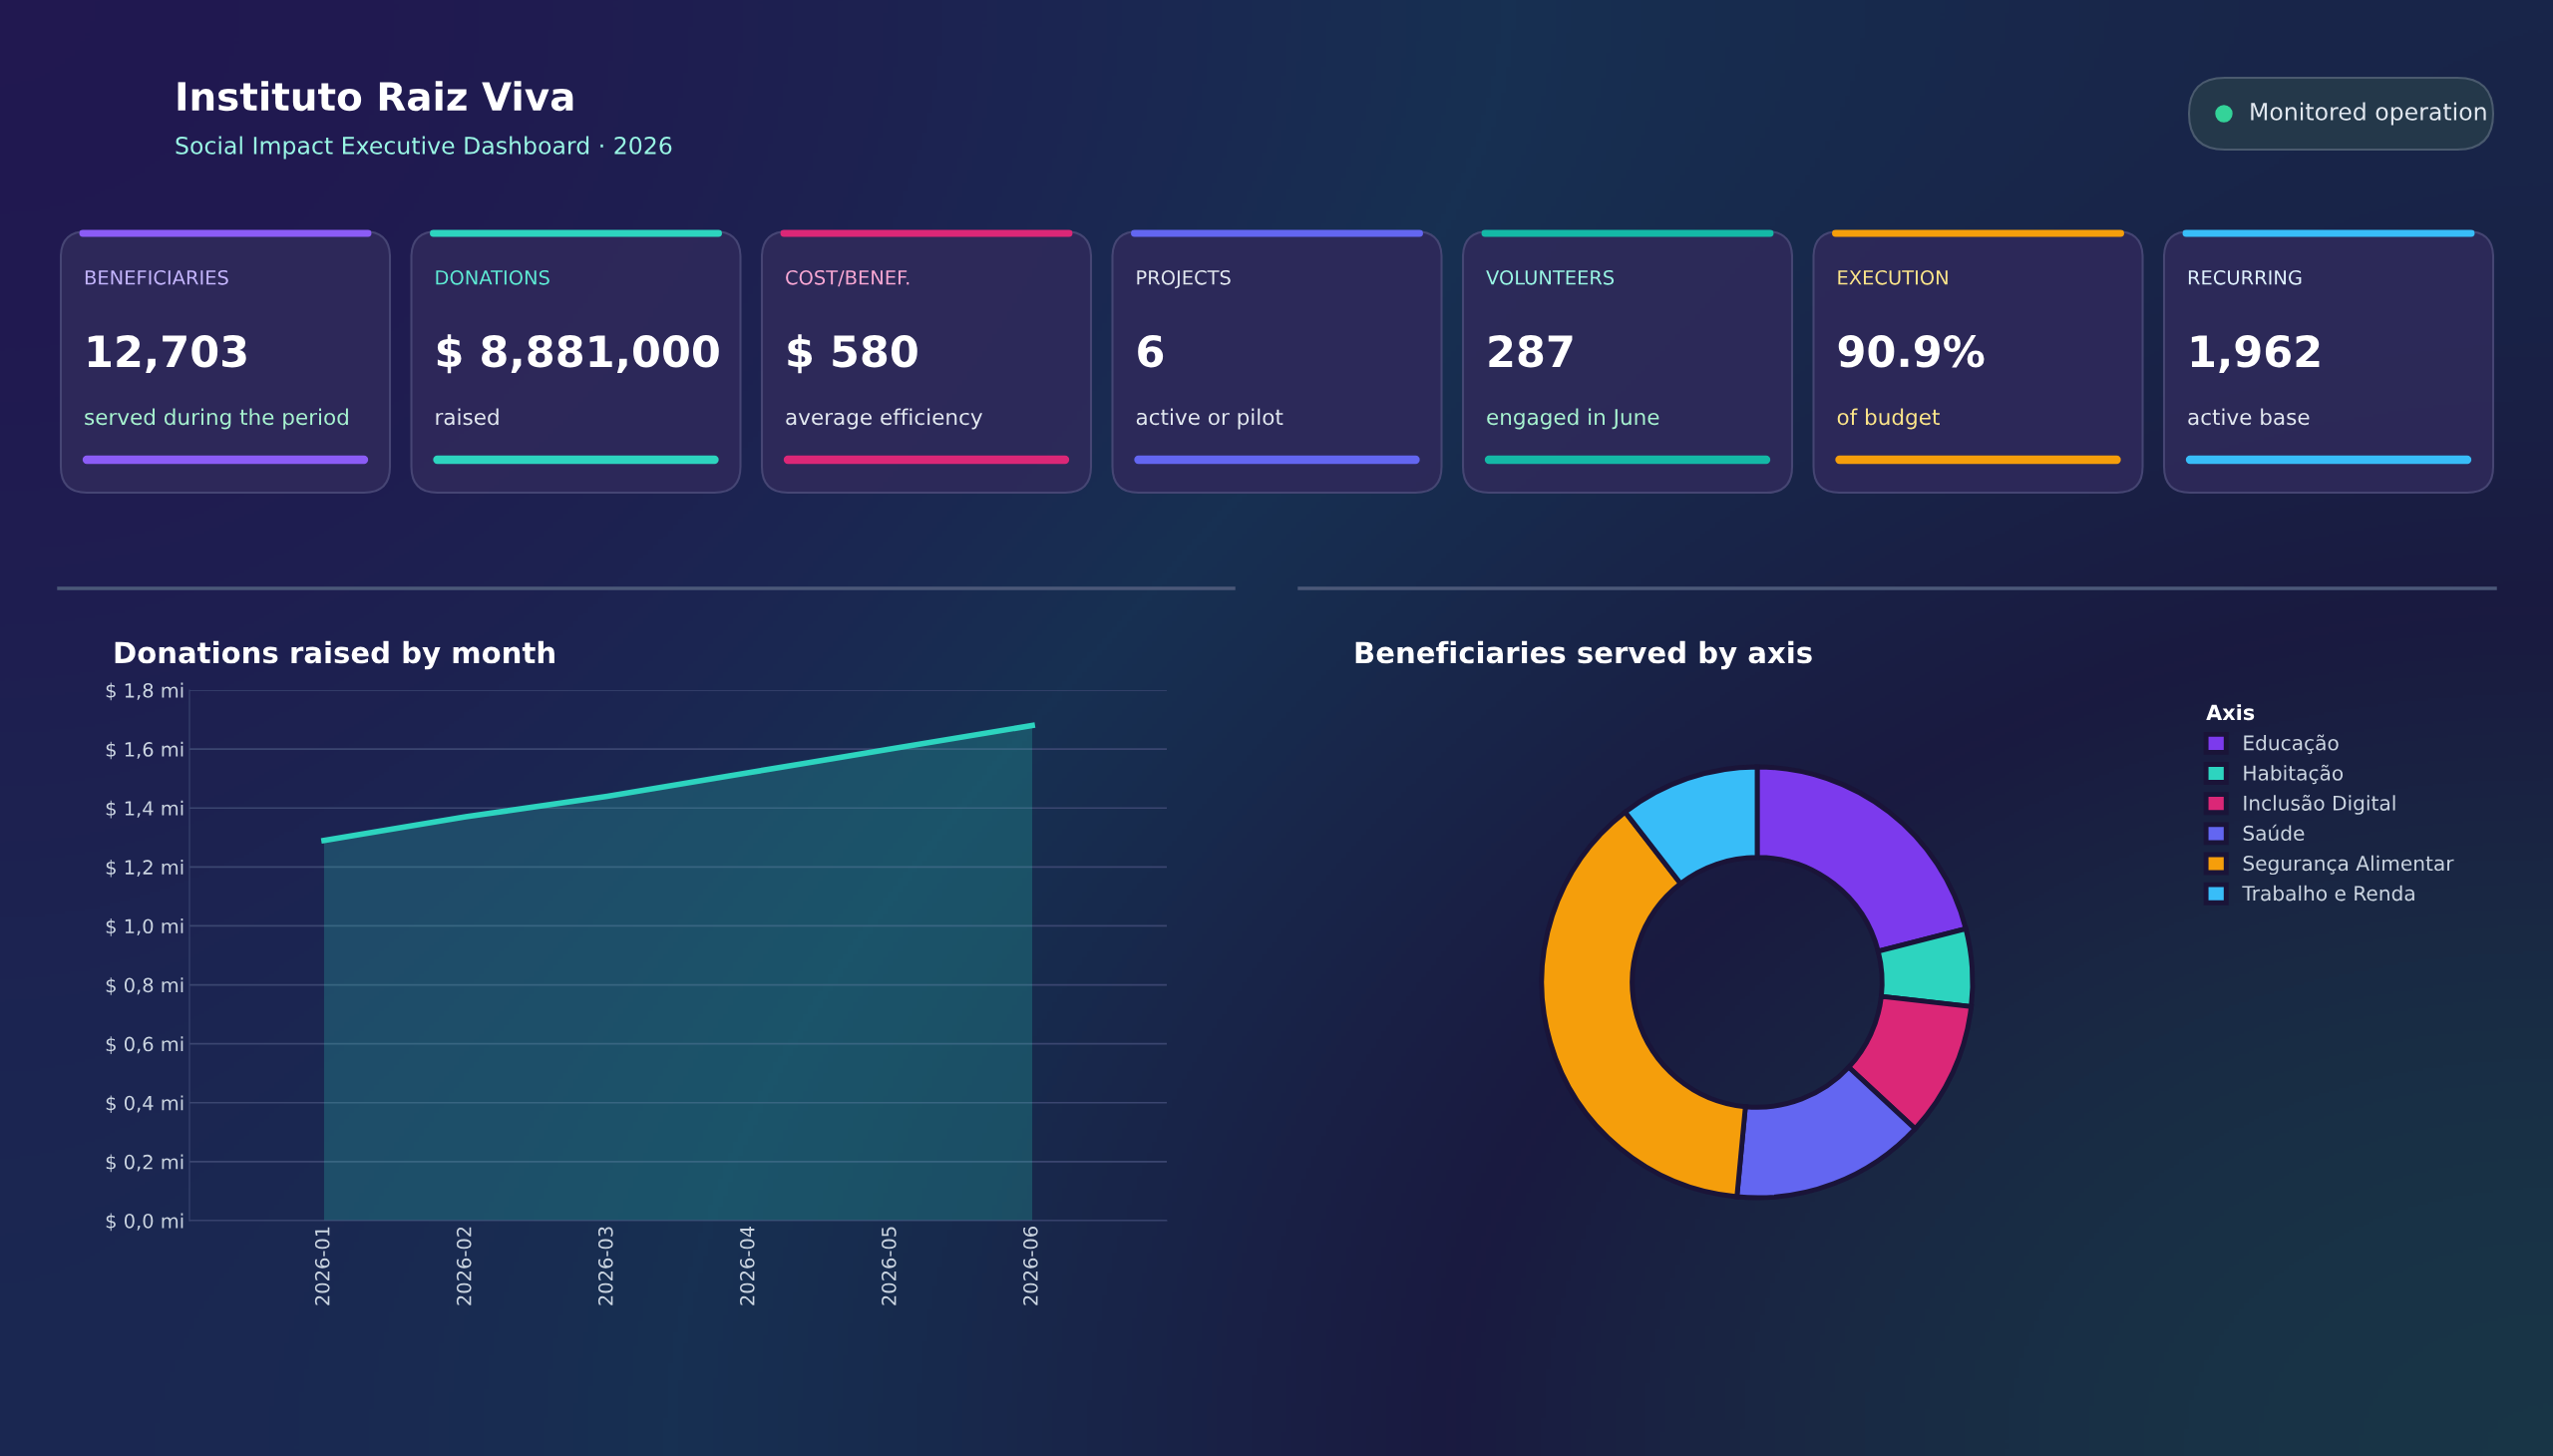 This screenshot has width=2553, height=1456. I want to click on text: raised, so click(468, 417).